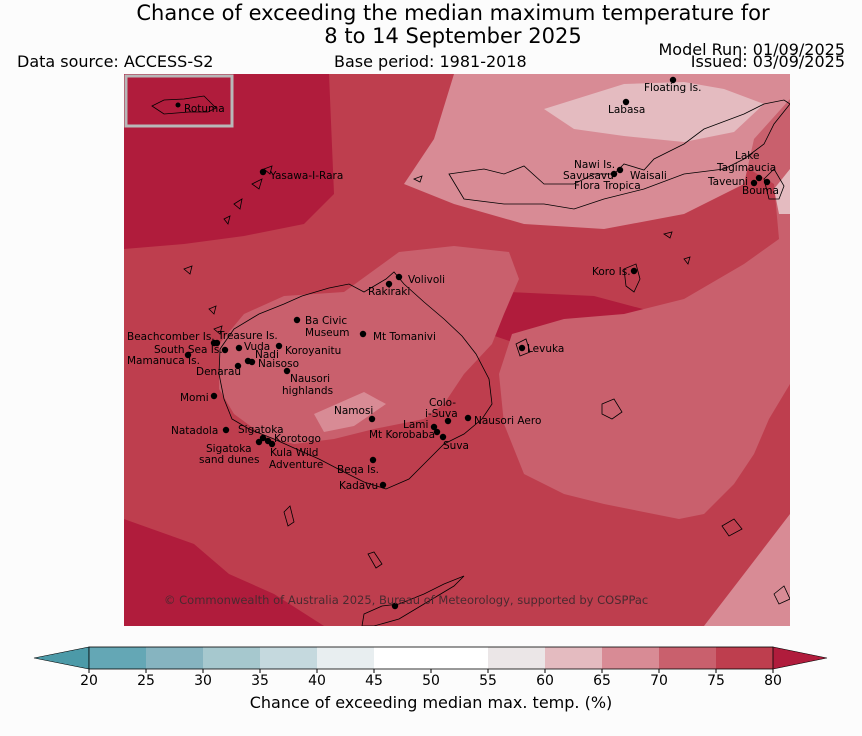 The height and width of the screenshot is (736, 862). I want to click on colorbar-tick-label: 25, so click(146, 681).